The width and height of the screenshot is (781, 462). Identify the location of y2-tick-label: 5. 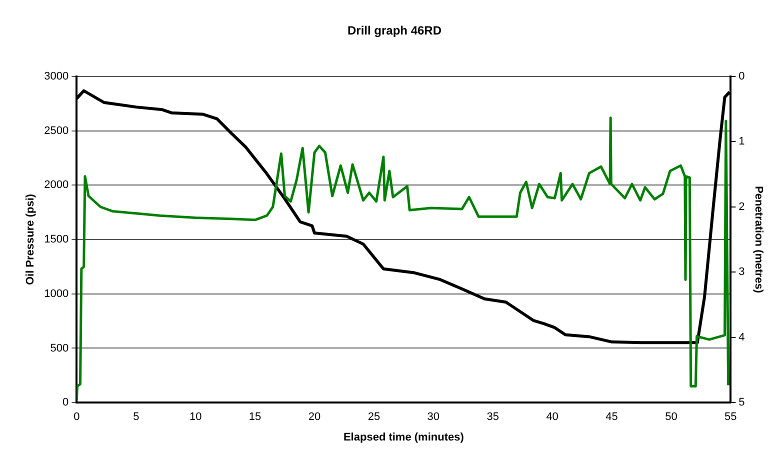
(741, 402).